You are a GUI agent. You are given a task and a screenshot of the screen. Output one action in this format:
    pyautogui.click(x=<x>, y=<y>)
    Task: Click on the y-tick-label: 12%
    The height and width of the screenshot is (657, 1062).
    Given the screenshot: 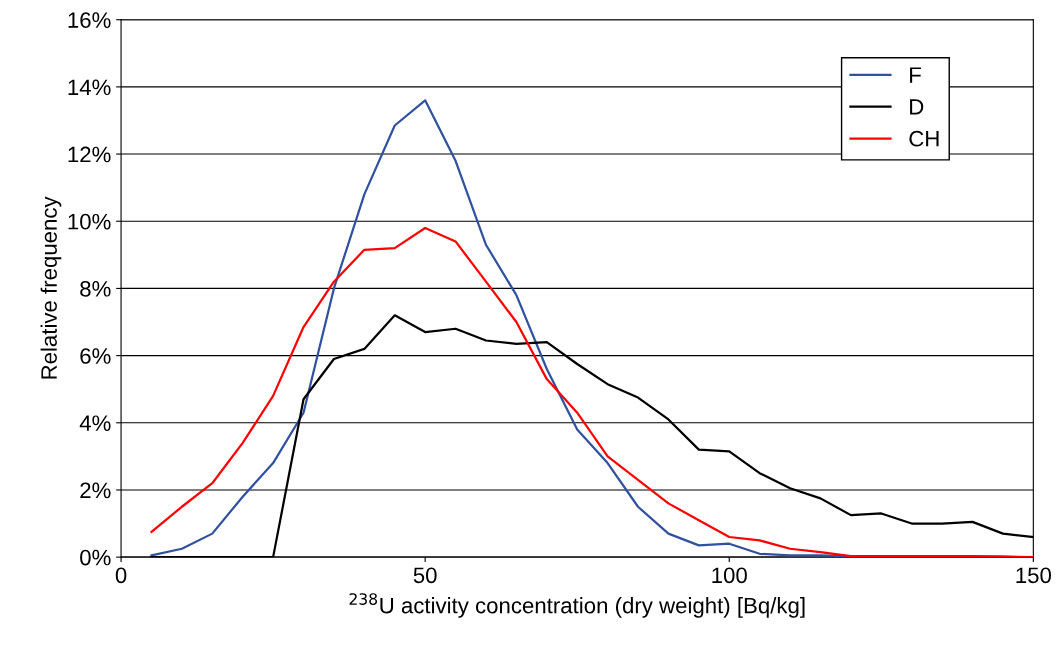 What is the action you would take?
    pyautogui.click(x=89, y=154)
    